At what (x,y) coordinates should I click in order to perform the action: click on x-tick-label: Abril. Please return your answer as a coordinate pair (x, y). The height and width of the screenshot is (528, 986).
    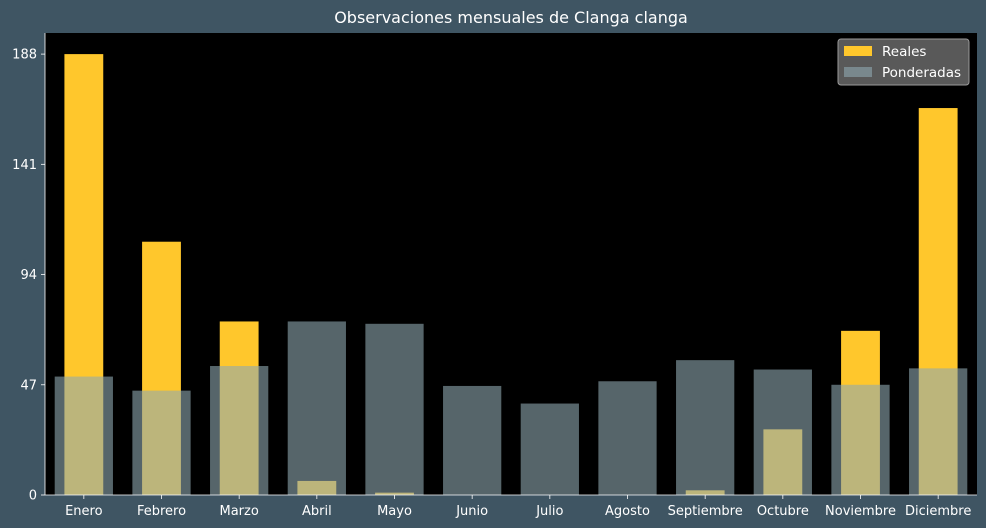
    Looking at the image, I should click on (317, 511).